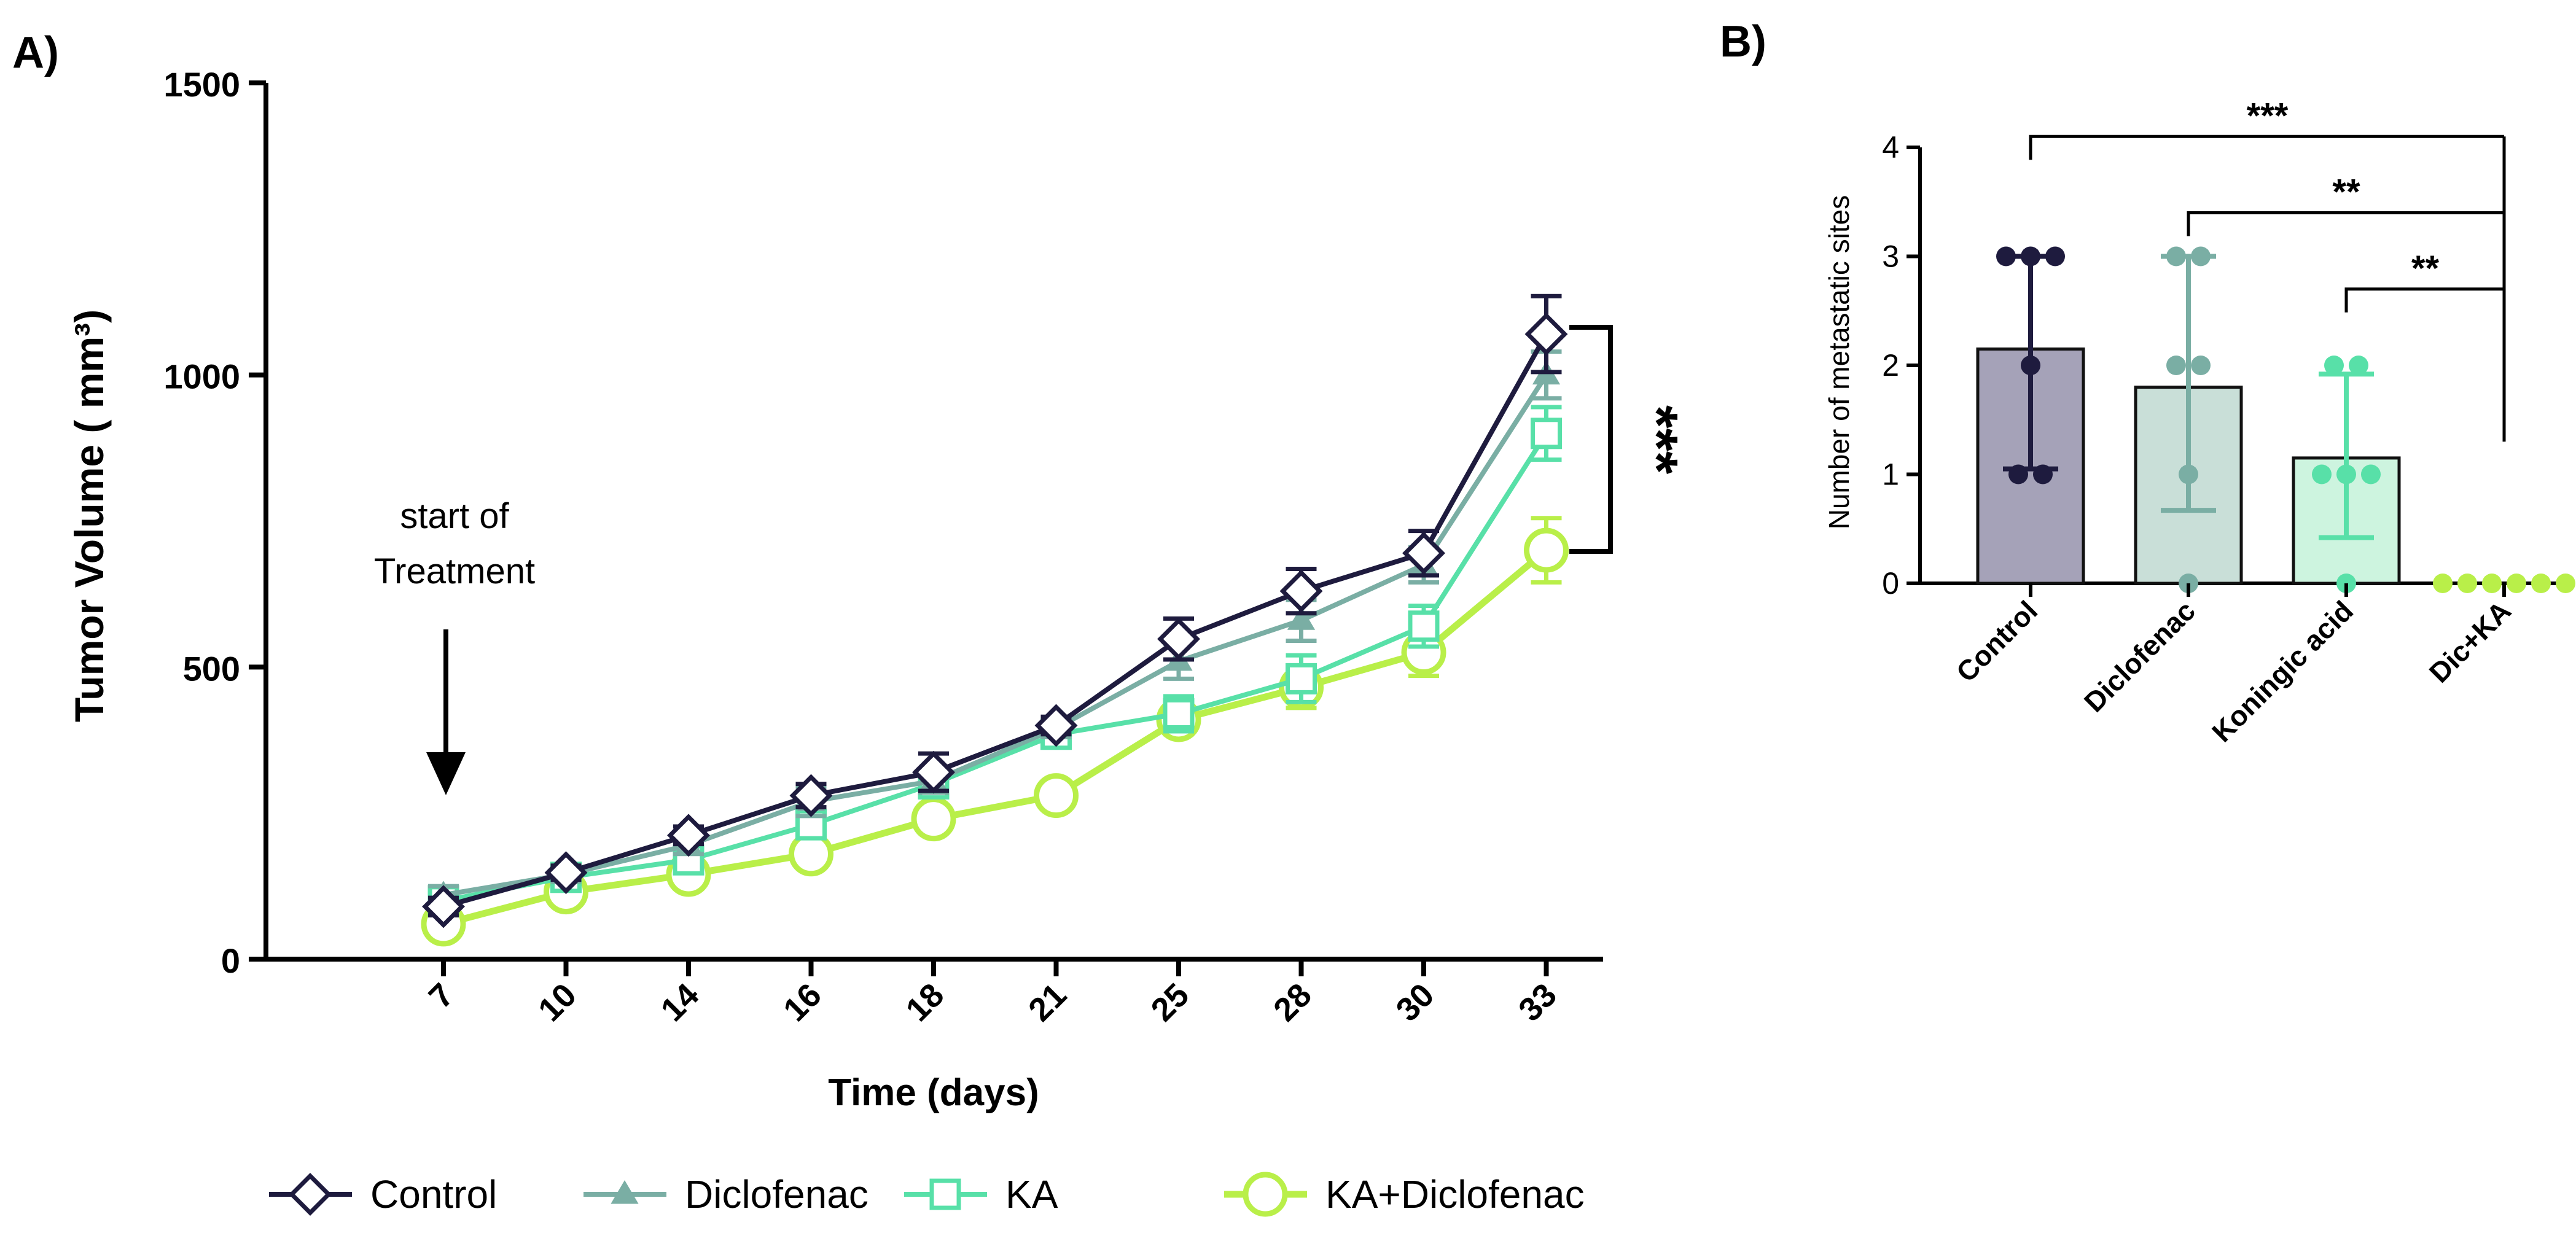  Describe the element at coordinates (1170, 1002) in the screenshot. I see `x-tick-label: 25` at that location.